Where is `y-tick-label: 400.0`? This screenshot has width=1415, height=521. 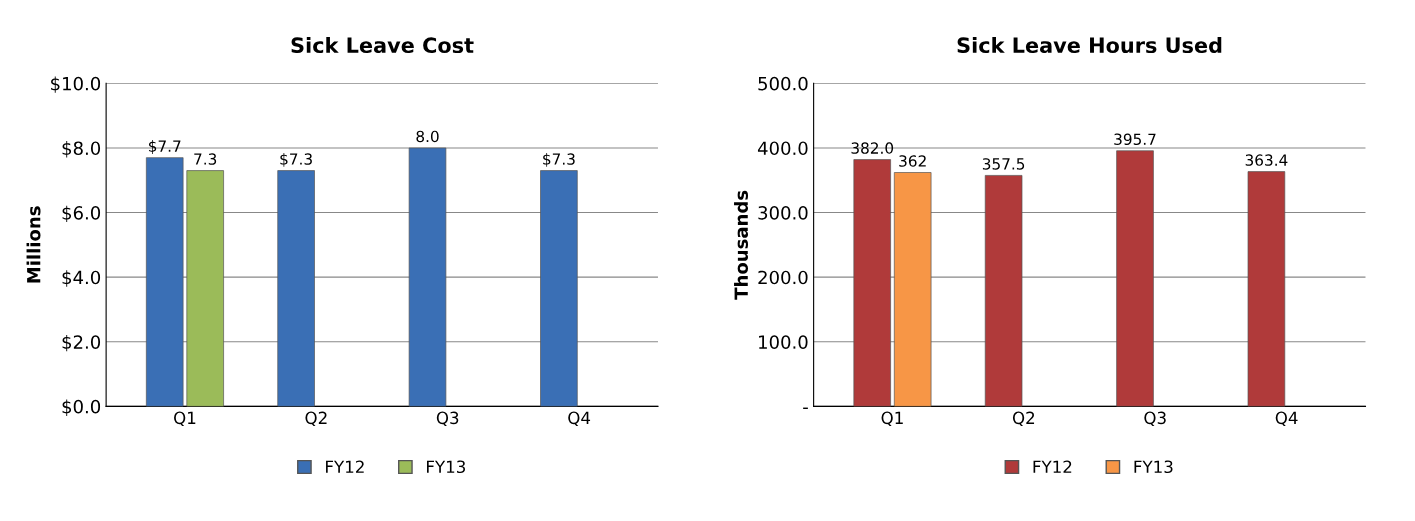
y-tick-label: 400.0 is located at coordinates (782, 148).